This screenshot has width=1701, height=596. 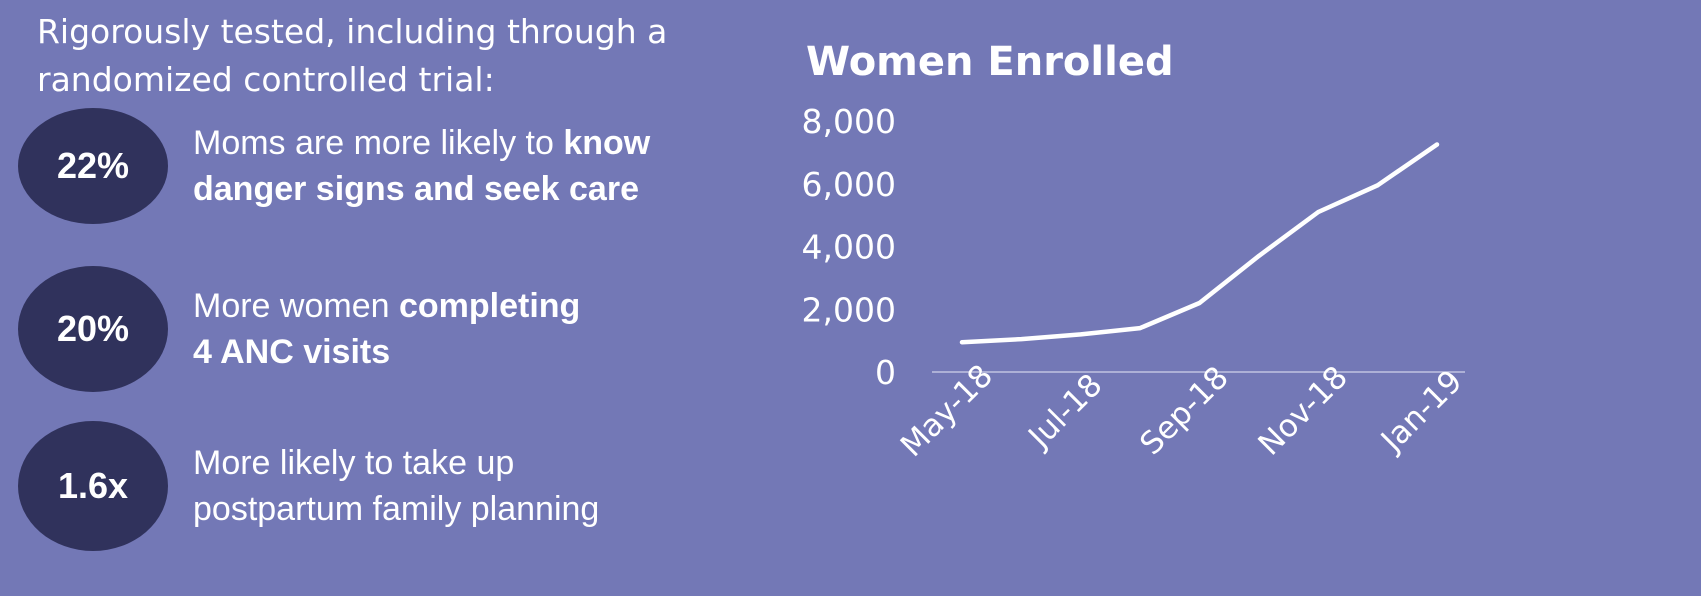 What do you see at coordinates (849, 121) in the screenshot?
I see `y-tick-label: 8,000` at bounding box center [849, 121].